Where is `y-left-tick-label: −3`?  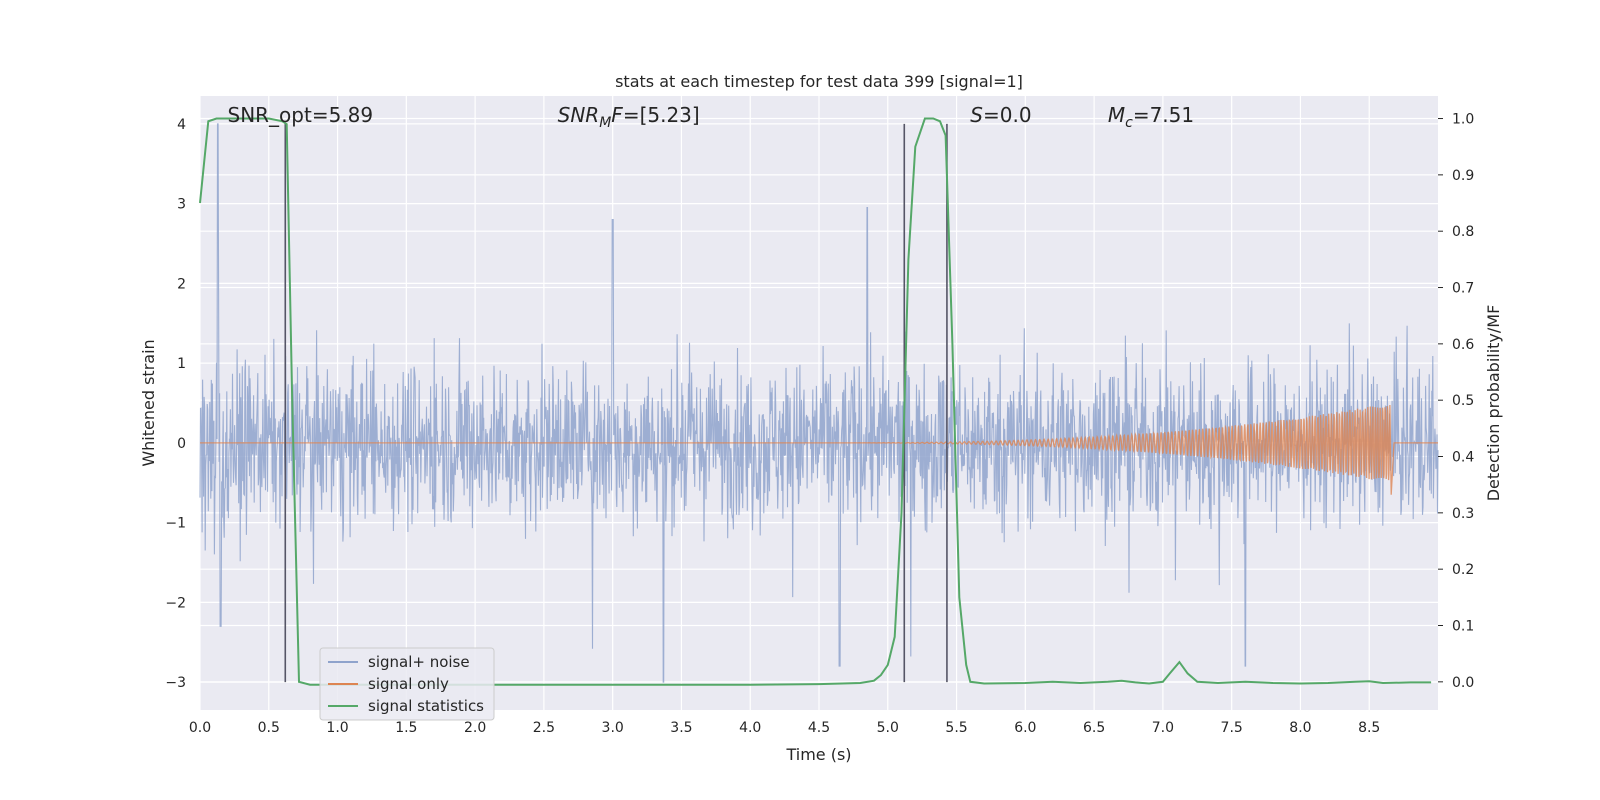 y-left-tick-label: −3 is located at coordinates (175, 683).